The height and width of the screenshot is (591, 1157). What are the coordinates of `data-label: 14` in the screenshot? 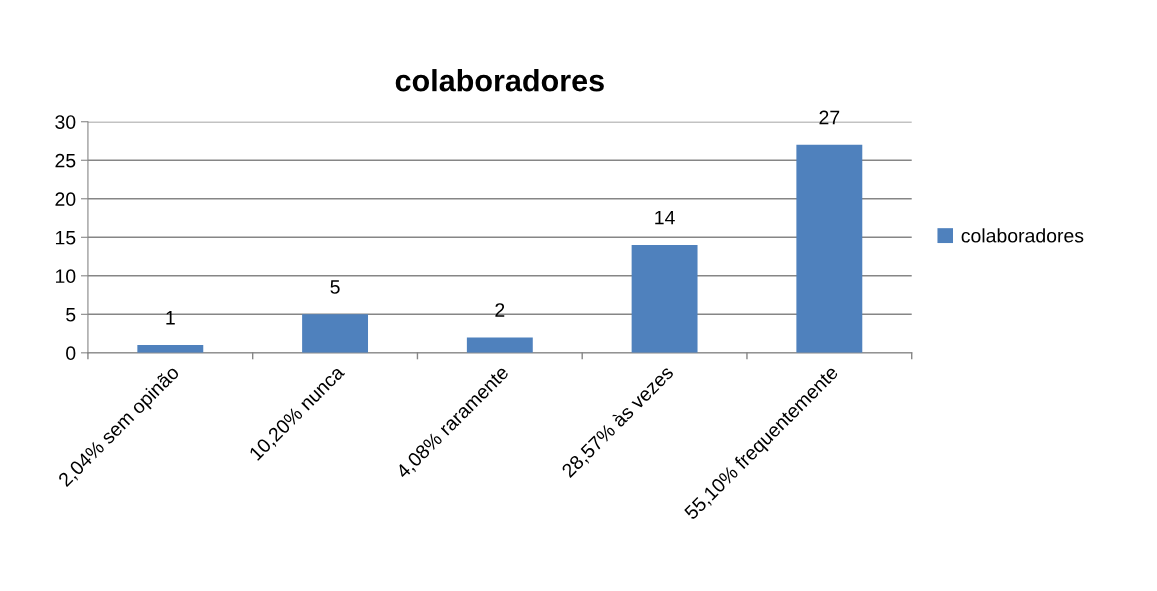 It's located at (665, 217).